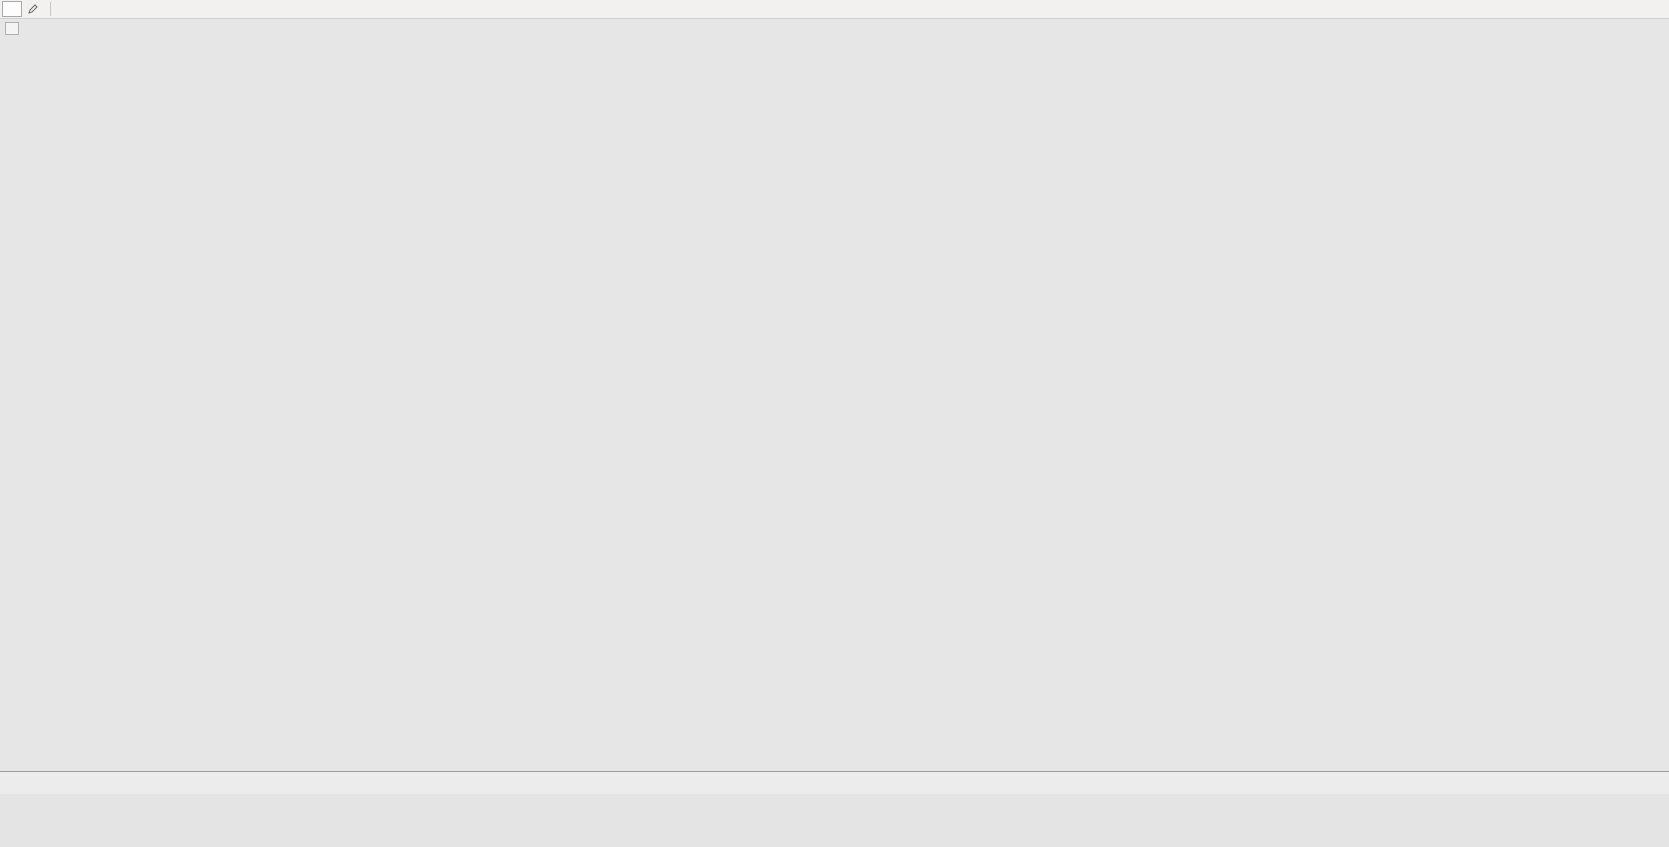  What do you see at coordinates (834, 9) in the screenshot?
I see `toolbar` at bounding box center [834, 9].